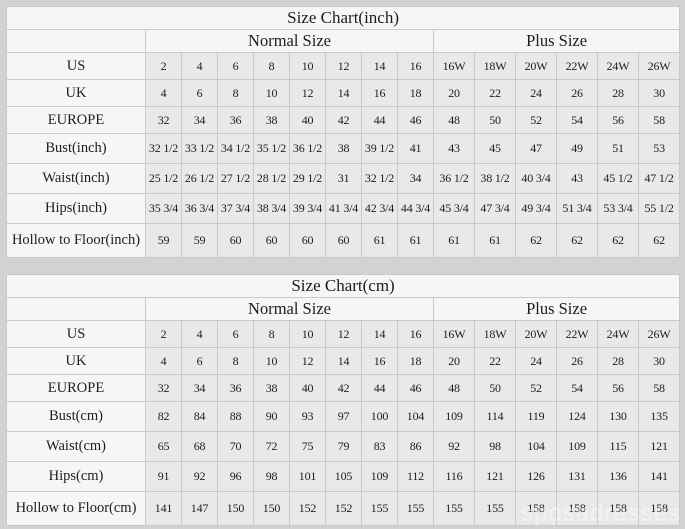 Image resolution: width=685 pixels, height=529 pixels. I want to click on size-value-cell: 38 3/4, so click(271, 208).